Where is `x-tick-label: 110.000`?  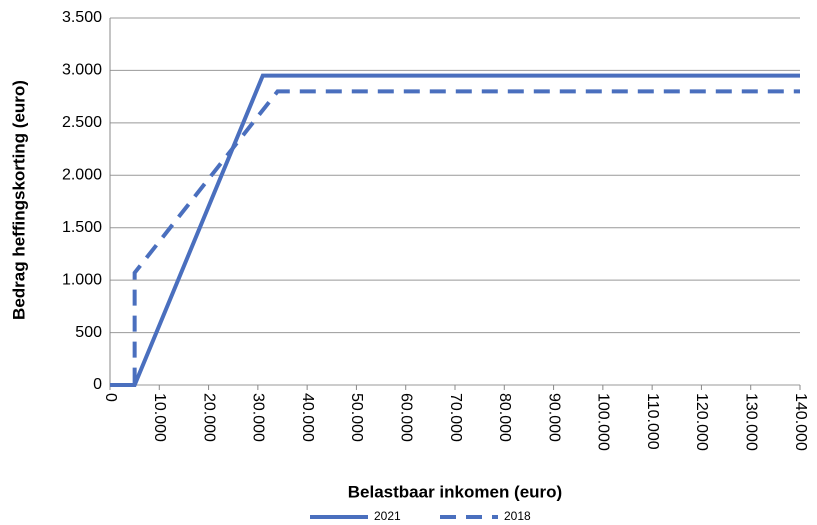
x-tick-label: 110.000 is located at coordinates (652, 421).